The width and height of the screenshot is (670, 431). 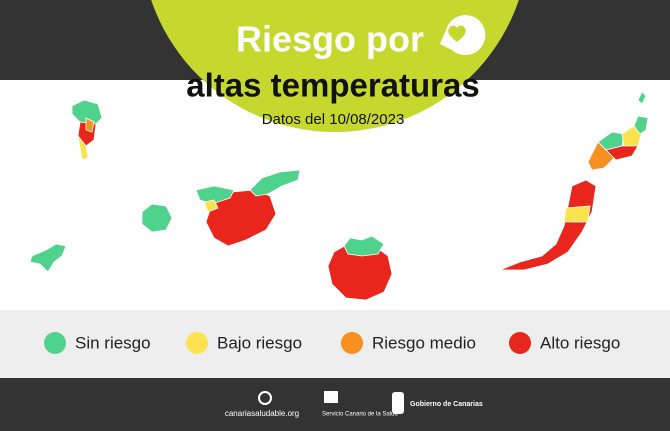 What do you see at coordinates (259, 342) in the screenshot?
I see `legend-label: Bajo riesgo` at bounding box center [259, 342].